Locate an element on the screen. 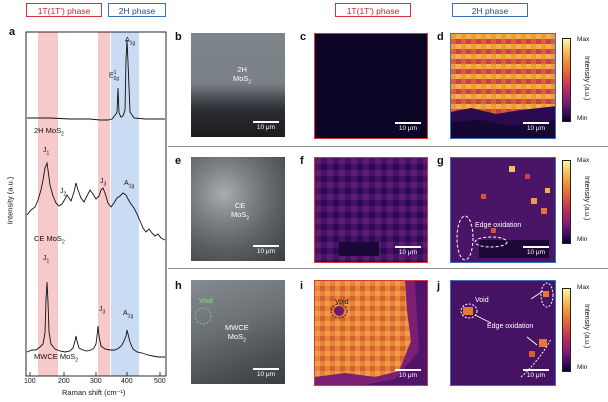  spectrum-ce is located at coordinates (96, 201).